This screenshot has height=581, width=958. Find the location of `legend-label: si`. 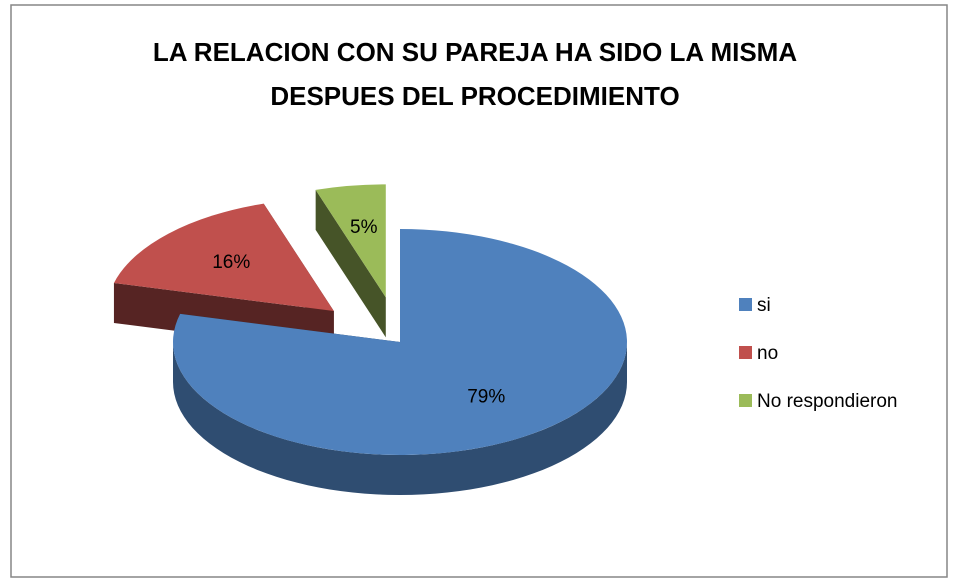

legend-label: si is located at coordinates (764, 305).